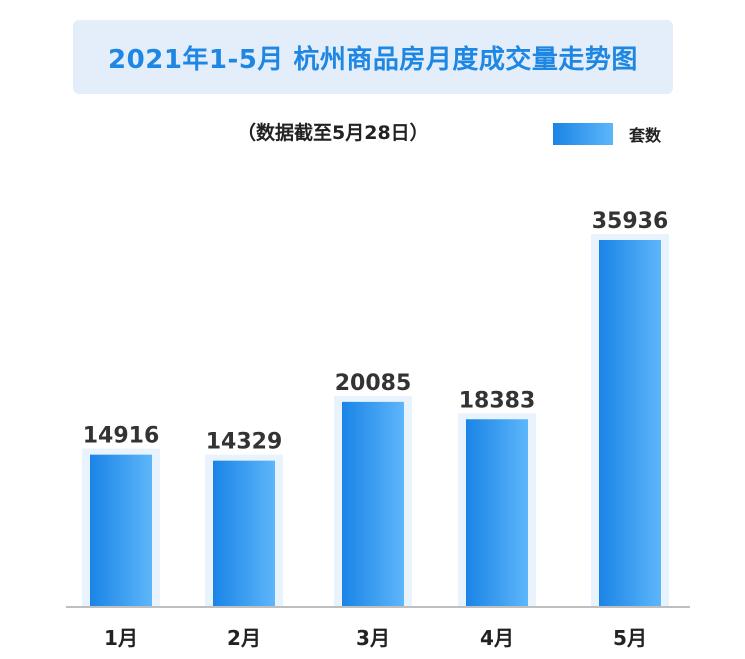  What do you see at coordinates (333, 133) in the screenshot?
I see `chart-subtitle: （数据截至5月28日）` at bounding box center [333, 133].